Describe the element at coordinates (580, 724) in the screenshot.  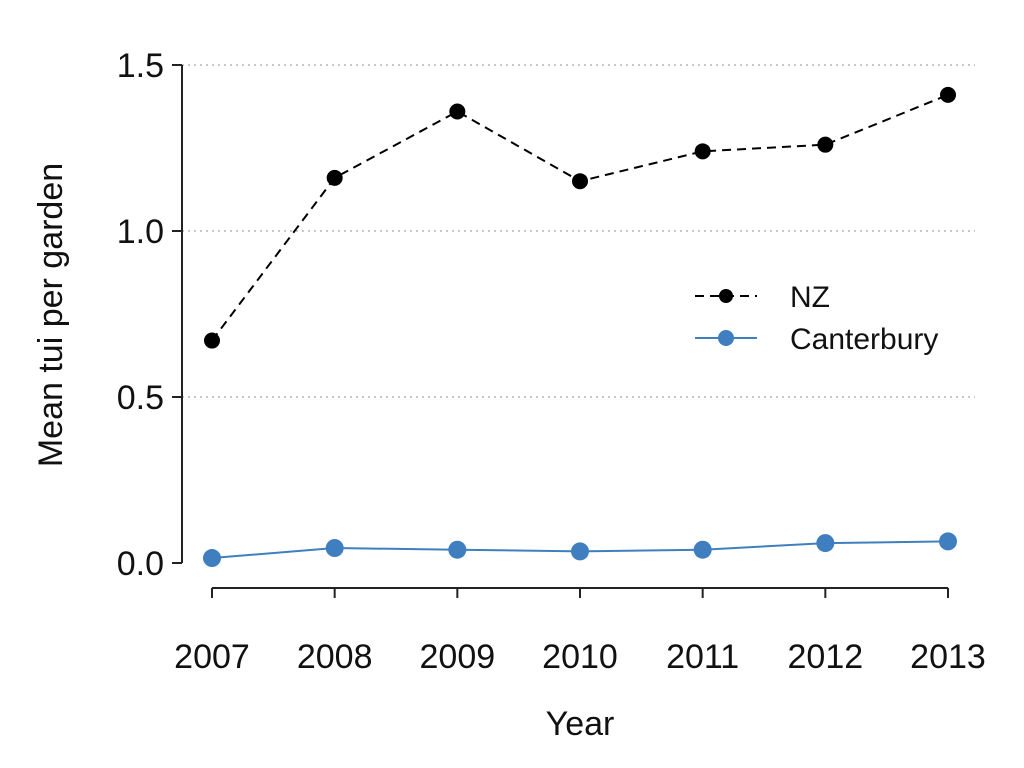
I see `x-axis-title: Year` at that location.